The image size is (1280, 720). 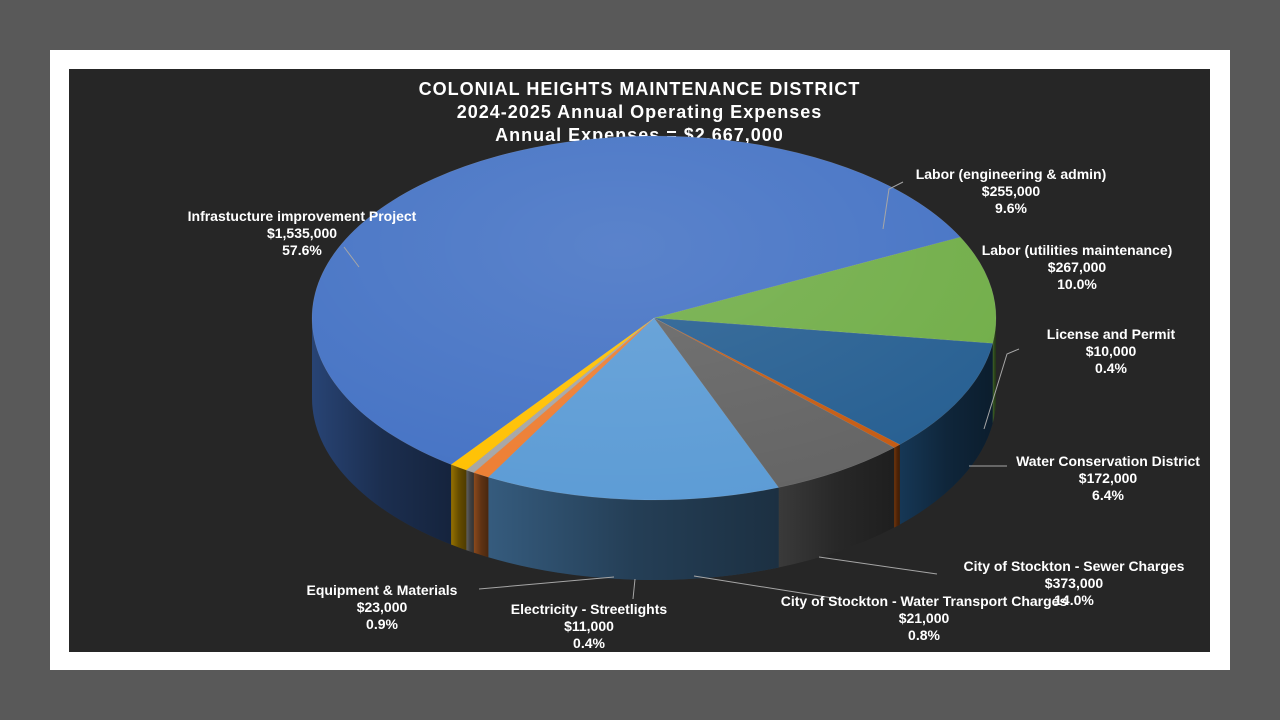 I want to click on slice-label-labor-utilities-maintenance: Labor (utilities maintenance), so click(x=1077, y=250).